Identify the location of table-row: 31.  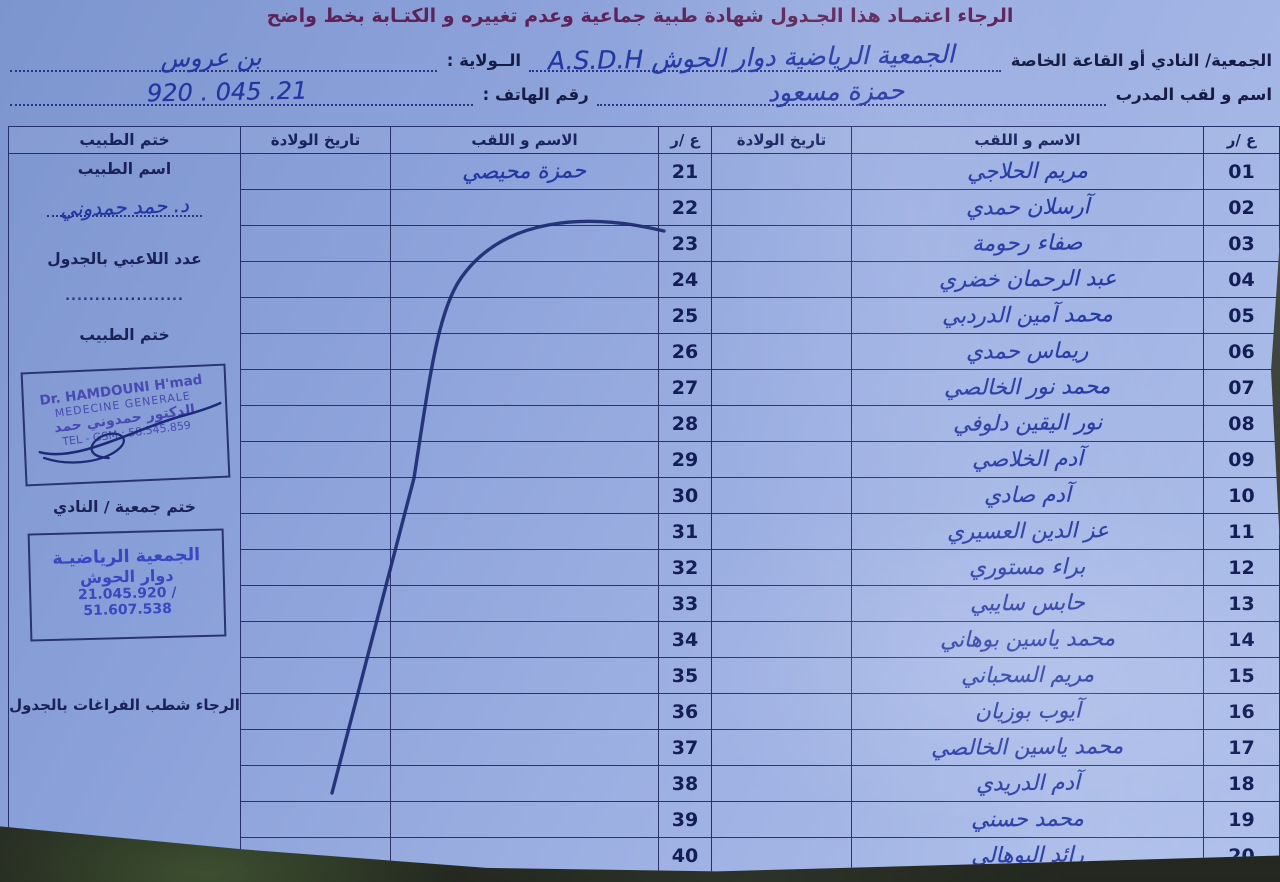
(476, 531).